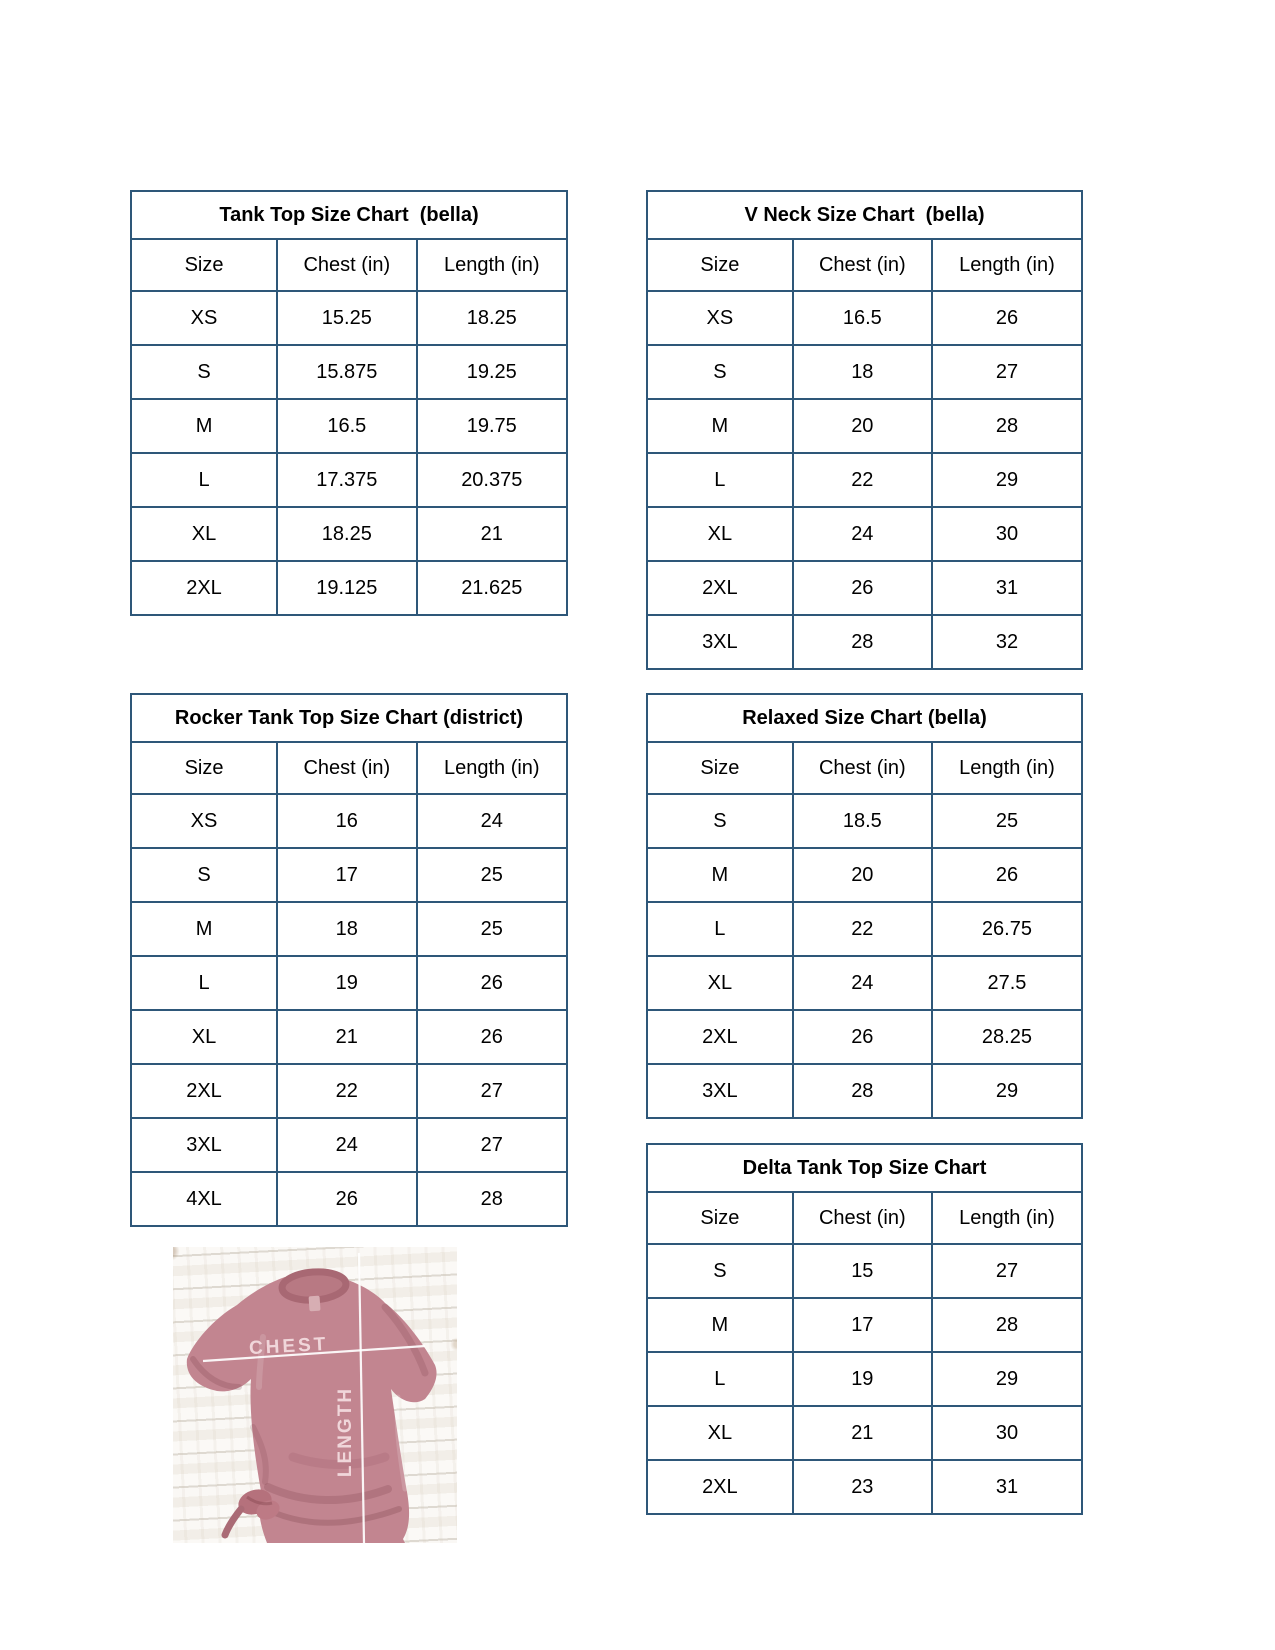 Image resolution: width=1275 pixels, height=1650 pixels. Describe the element at coordinates (289, 1346) in the screenshot. I see `photo-chest-label: CHEST` at that location.